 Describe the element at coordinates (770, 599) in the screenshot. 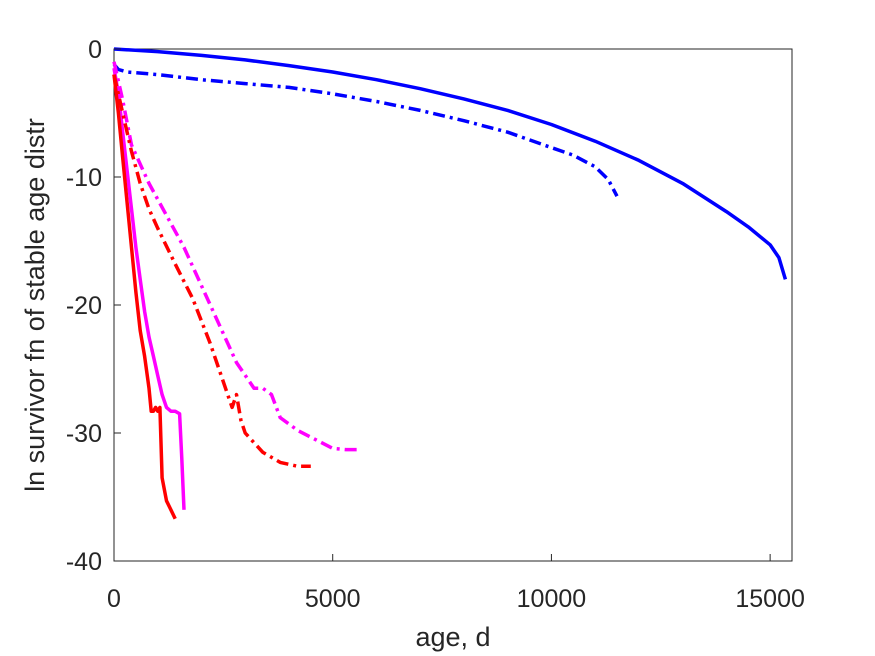

I see `x-tick-label: 15000` at that location.